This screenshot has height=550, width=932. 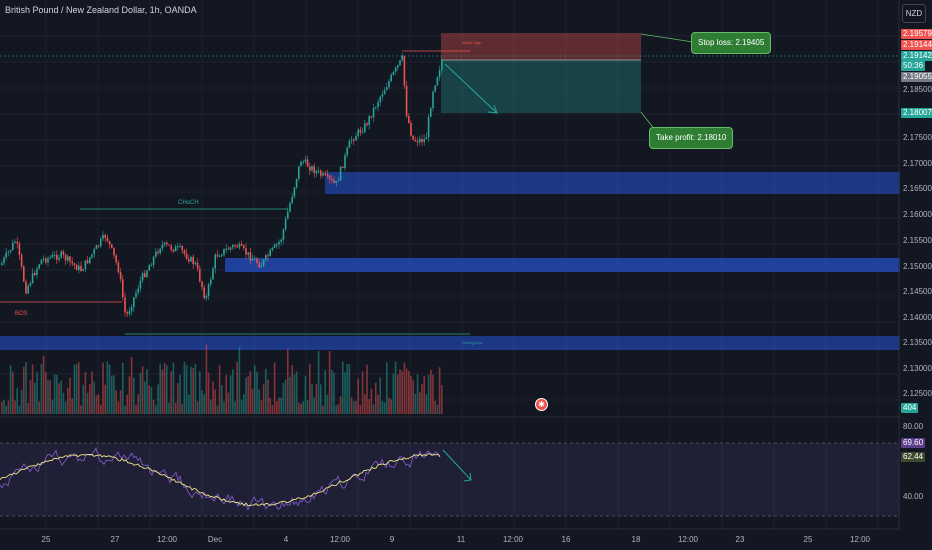 I want to click on price-tick: 2.14000, so click(x=917, y=317).